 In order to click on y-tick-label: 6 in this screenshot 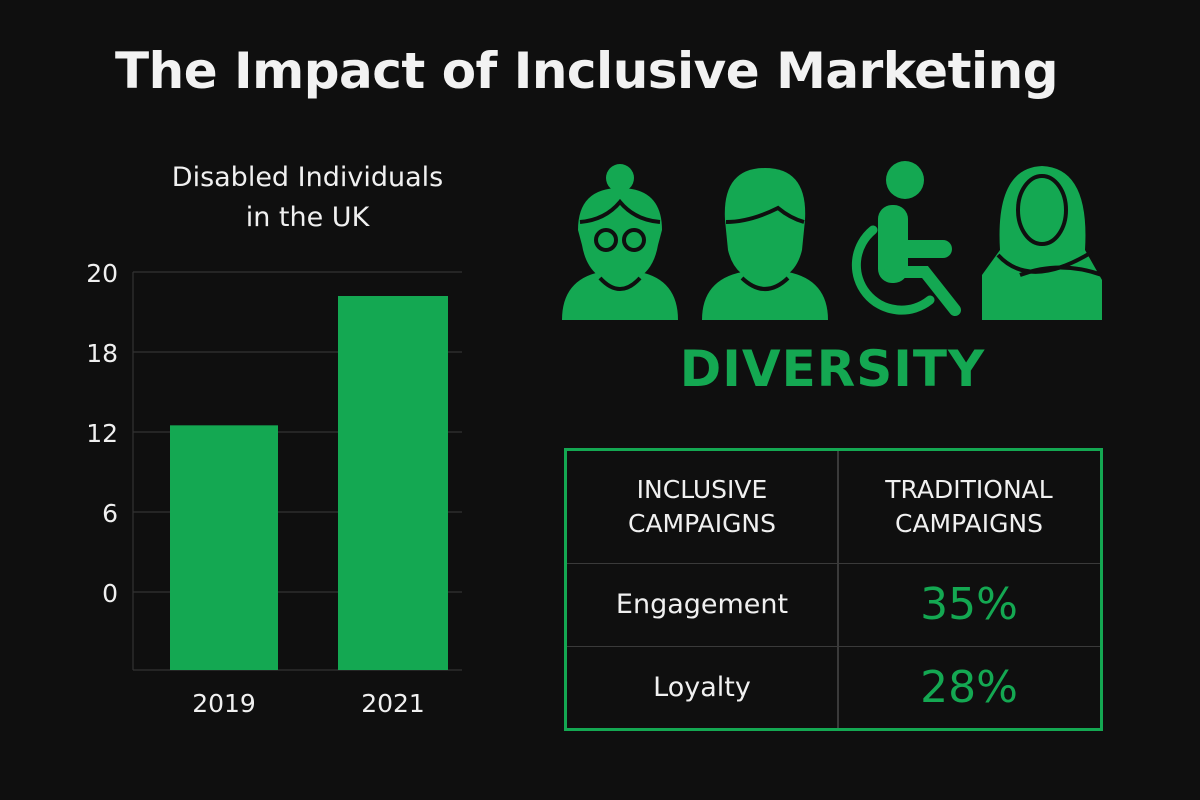, I will do `click(110, 513)`.